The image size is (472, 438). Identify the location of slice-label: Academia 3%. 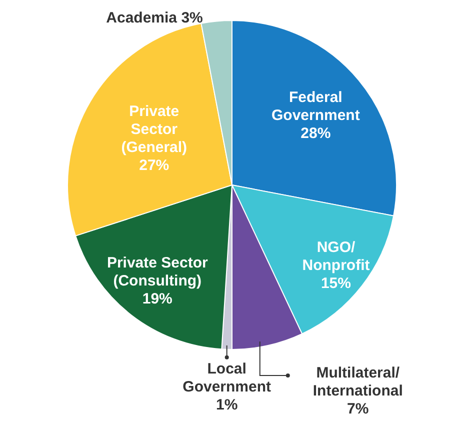
(154, 17).